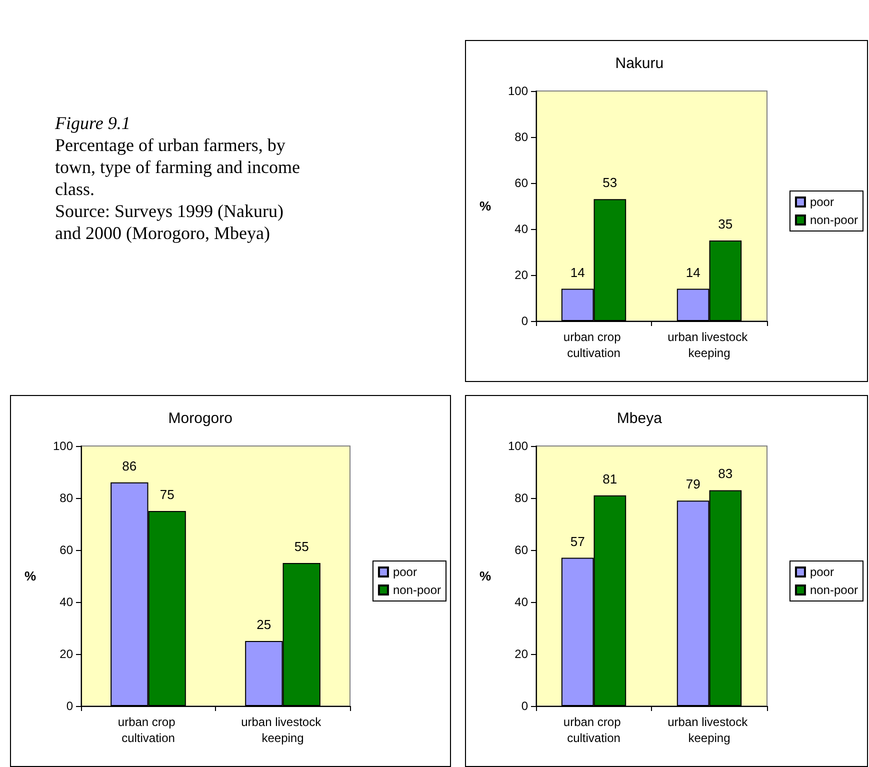  I want to click on chart-title: Nakuru, so click(639, 63).